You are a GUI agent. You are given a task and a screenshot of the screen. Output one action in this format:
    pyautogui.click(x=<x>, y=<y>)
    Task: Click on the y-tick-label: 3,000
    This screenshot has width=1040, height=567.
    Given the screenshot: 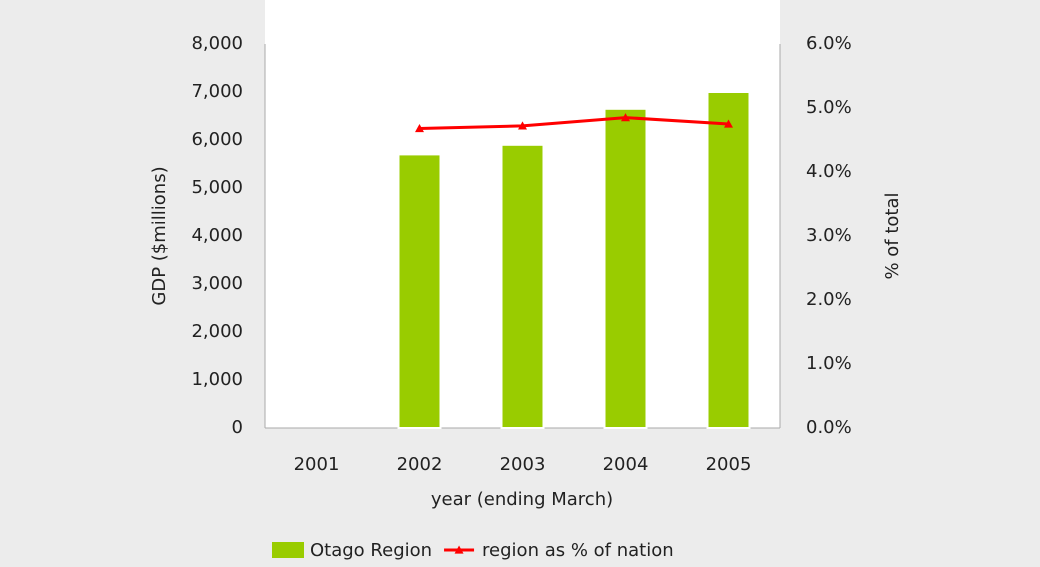 What is the action you would take?
    pyautogui.click(x=217, y=283)
    